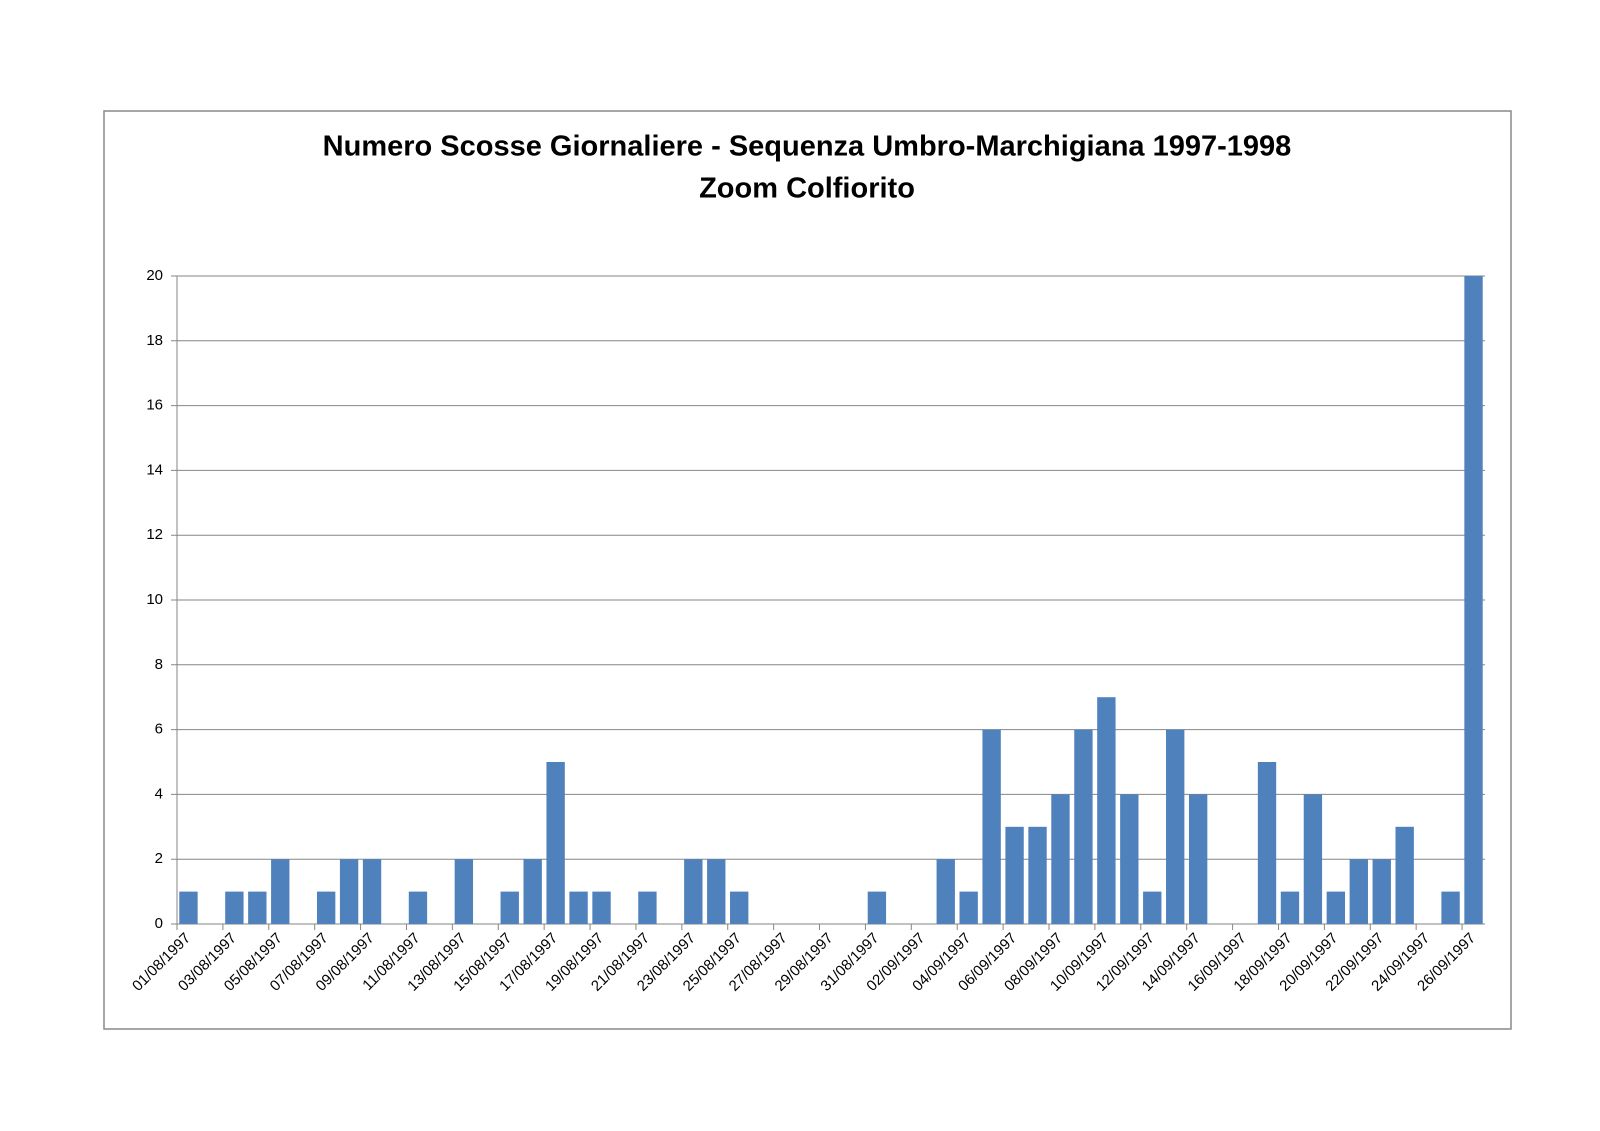 Image resolution: width=1600 pixels, height=1131 pixels. I want to click on y-tick-label: 2, so click(159, 858).